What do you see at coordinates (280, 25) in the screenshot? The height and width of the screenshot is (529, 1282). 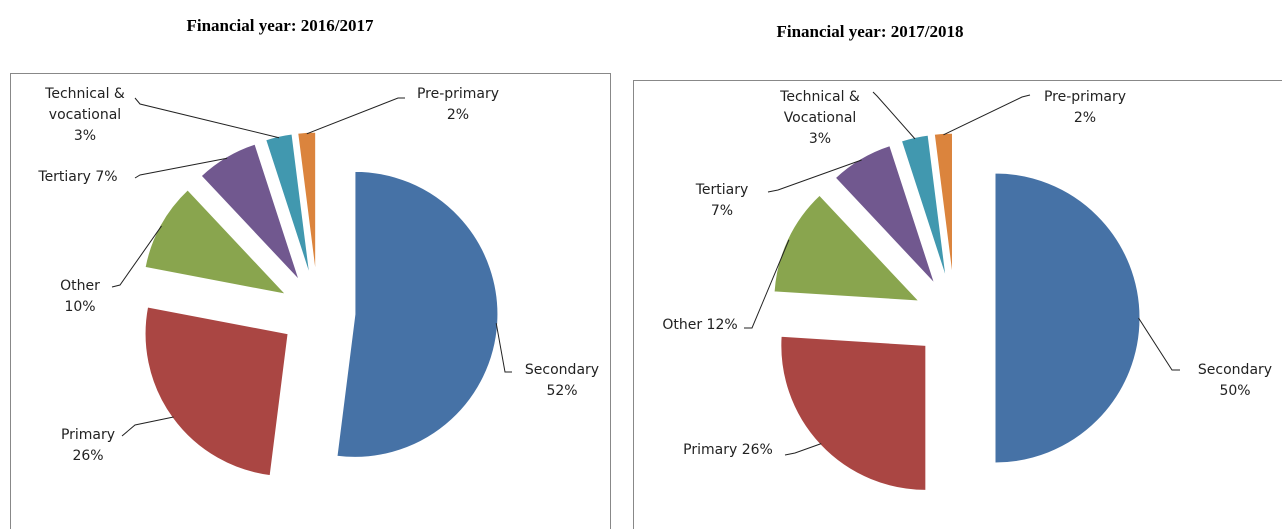 I see `chart-title: Financial year: 2016/2017` at bounding box center [280, 25].